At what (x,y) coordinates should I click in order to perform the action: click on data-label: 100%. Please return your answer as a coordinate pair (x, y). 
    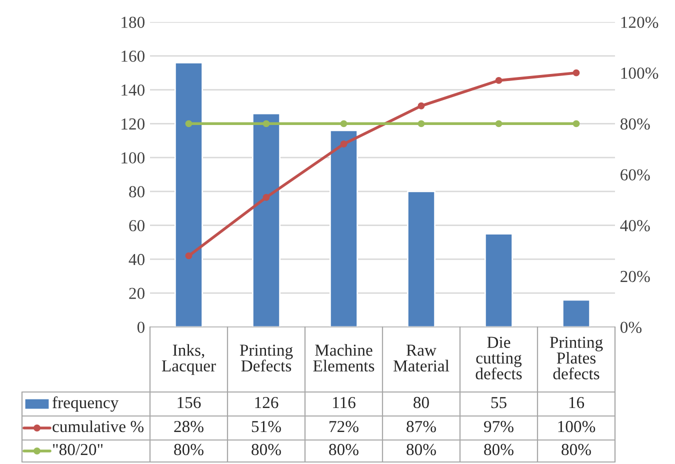
    Looking at the image, I should click on (577, 426).